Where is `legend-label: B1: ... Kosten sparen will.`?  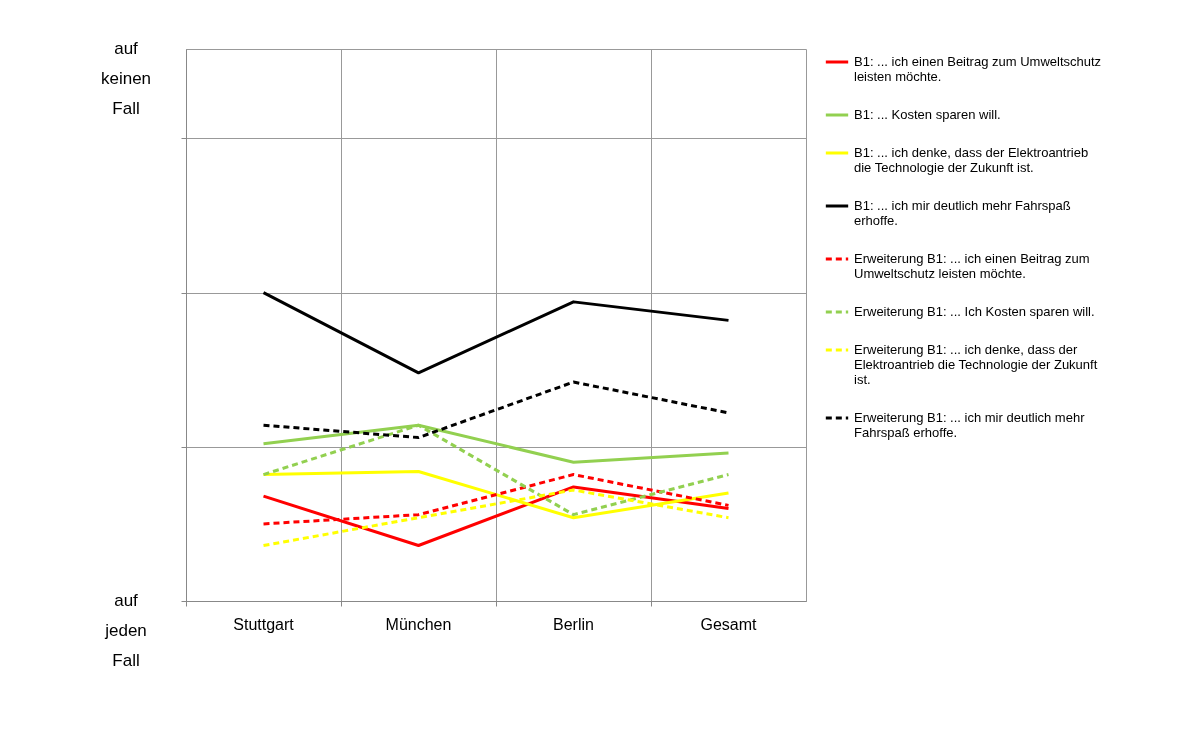 legend-label: B1: ... Kosten sparen will. is located at coordinates (927, 114).